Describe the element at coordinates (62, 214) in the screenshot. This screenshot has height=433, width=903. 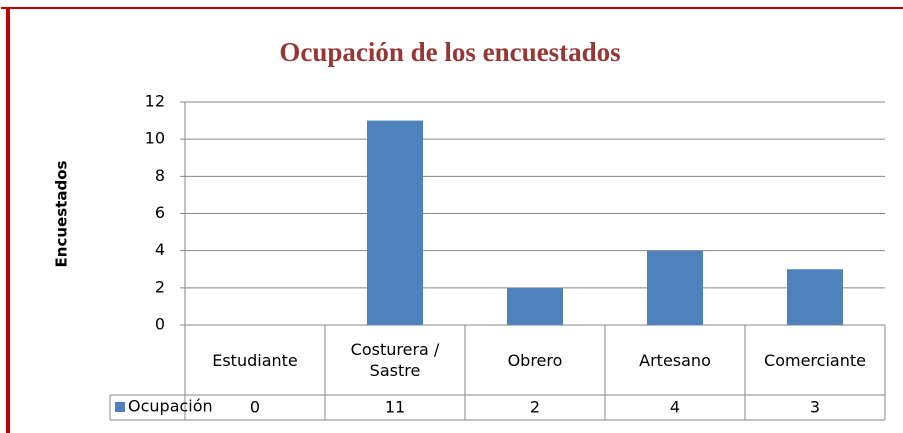
I see `y-axis-label: Encuestados` at that location.